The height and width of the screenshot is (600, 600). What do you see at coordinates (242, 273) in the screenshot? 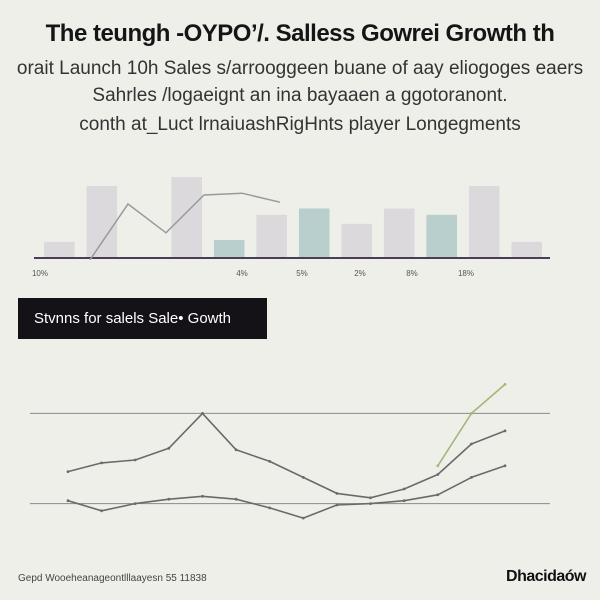
I see `x-tick-label: 4%` at bounding box center [242, 273].